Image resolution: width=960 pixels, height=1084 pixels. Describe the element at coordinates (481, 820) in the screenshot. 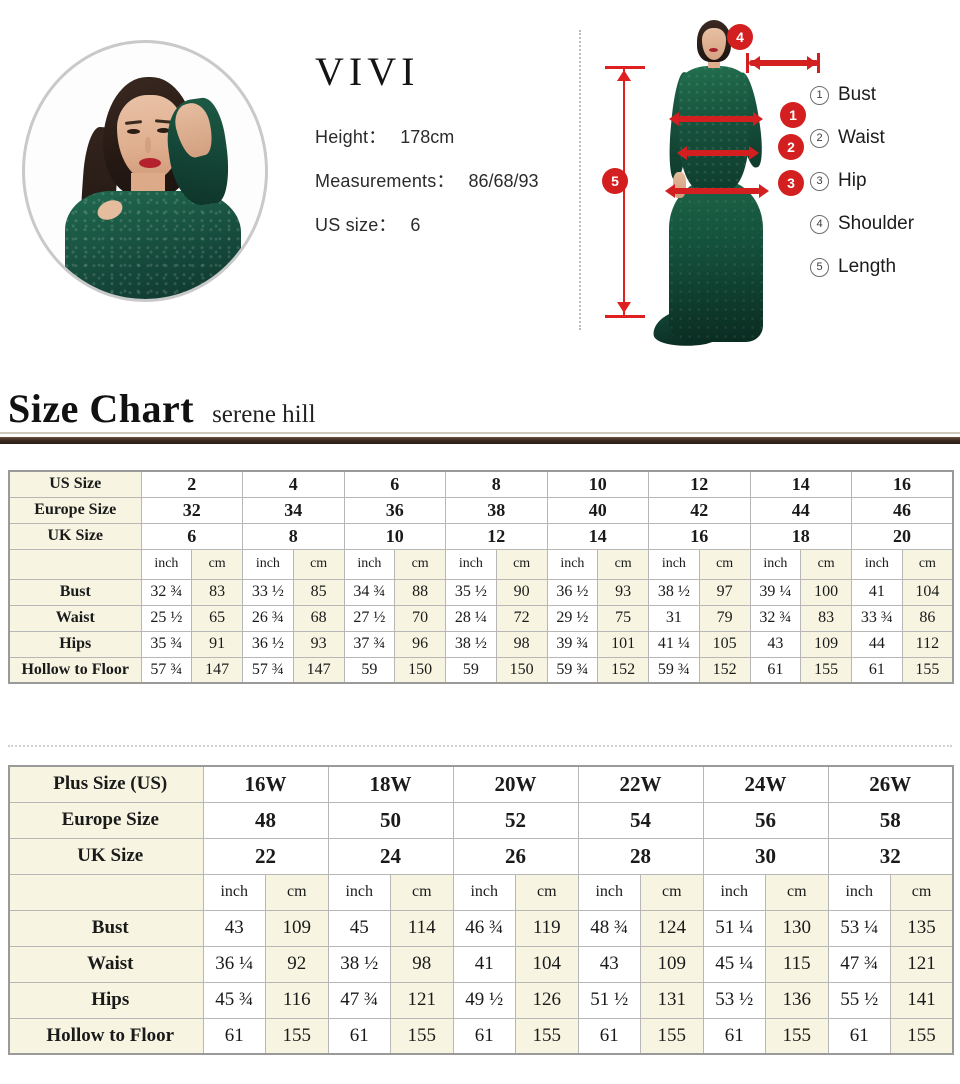

I see `table-row: Europe Size 48 50 52 54 56 58` at that location.